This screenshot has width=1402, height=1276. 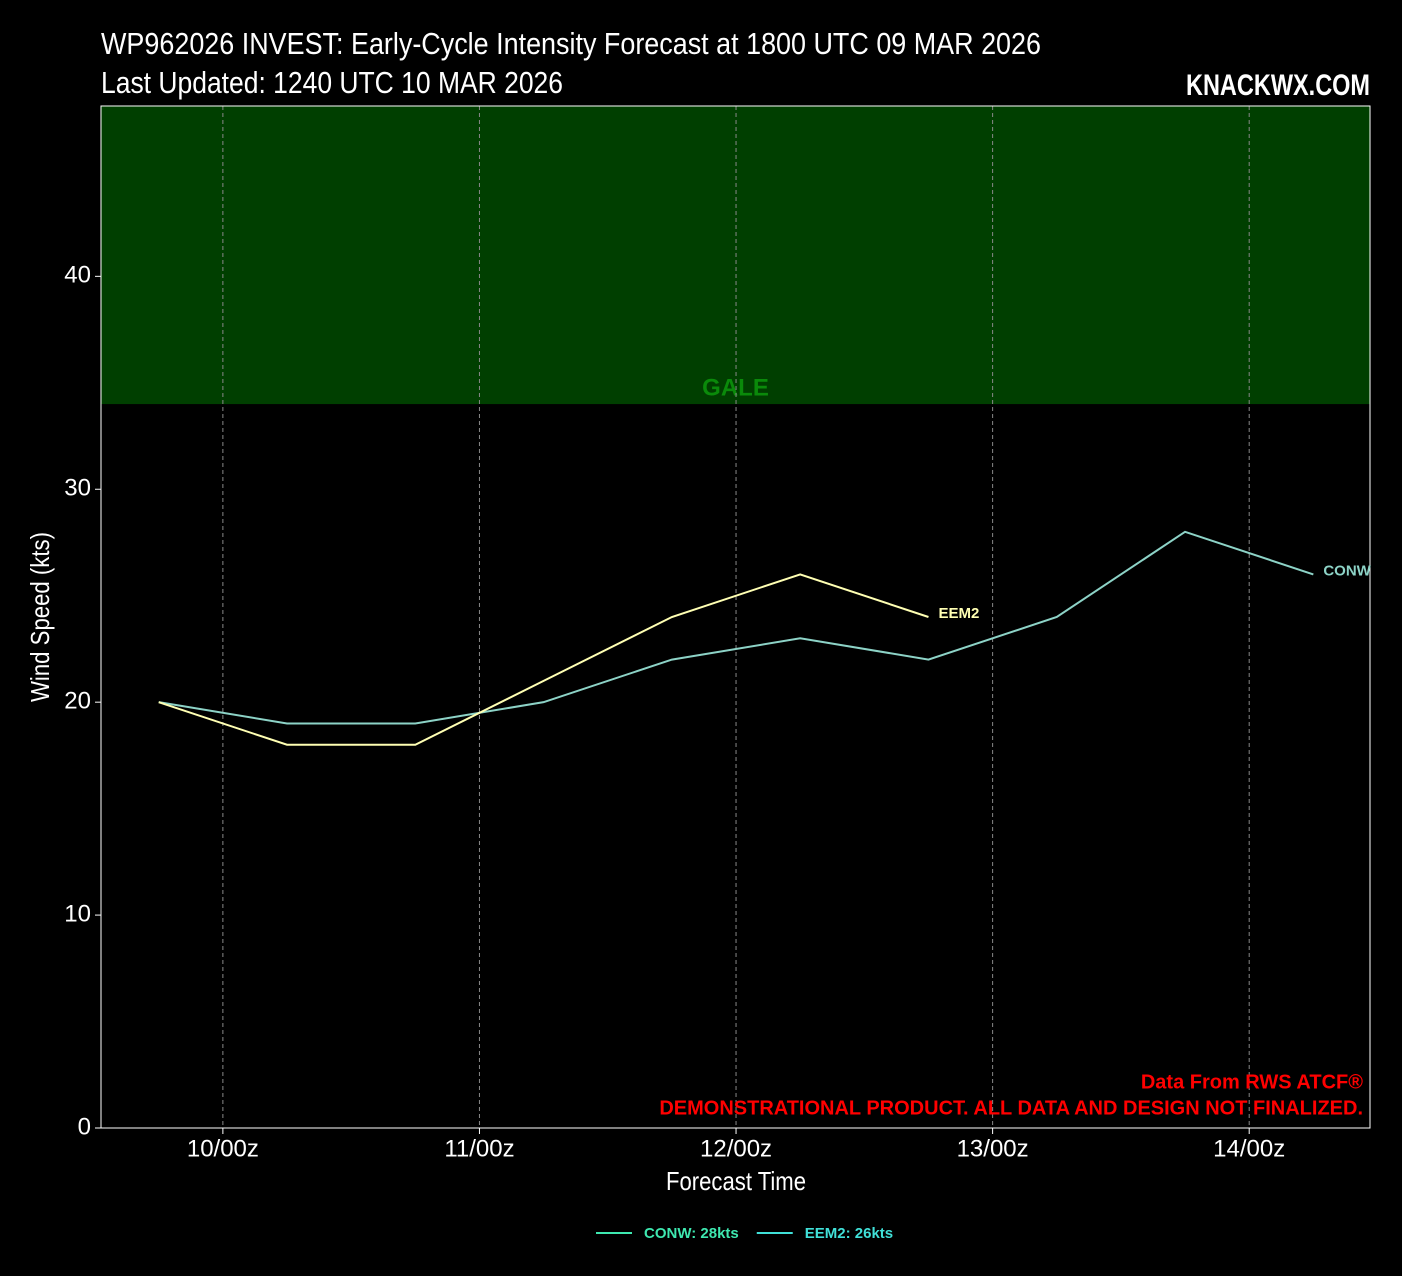 I want to click on x-tick-label: 14/00z, so click(x=1249, y=1148).